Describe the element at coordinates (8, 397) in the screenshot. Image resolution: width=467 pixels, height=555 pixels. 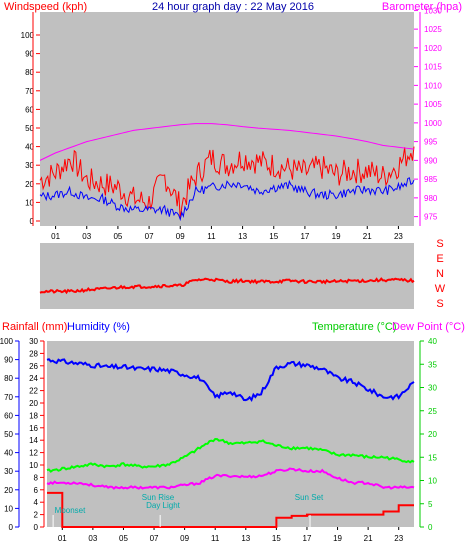
I see `humidity-tick-label: 70` at that location.